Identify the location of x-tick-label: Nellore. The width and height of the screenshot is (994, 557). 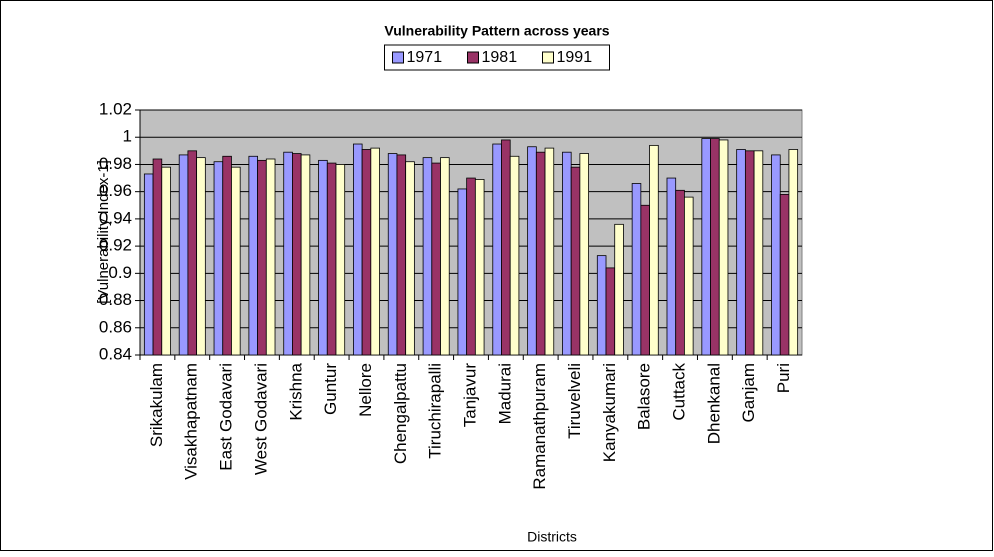
(365, 390).